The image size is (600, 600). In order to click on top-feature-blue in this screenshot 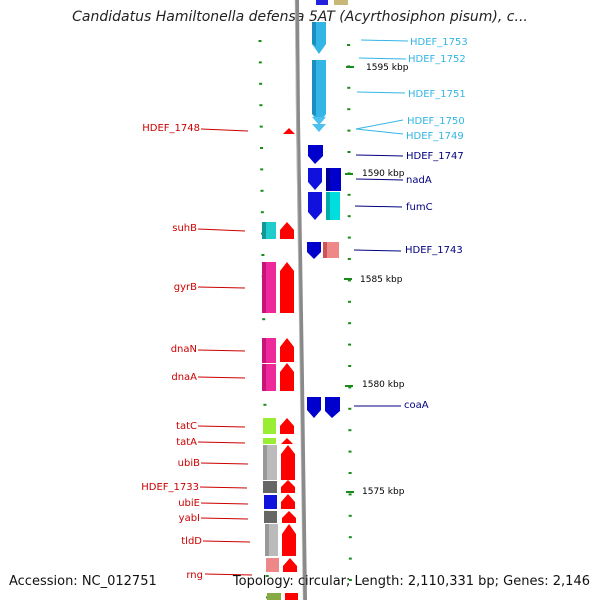, I will do `click(322, 2)`.